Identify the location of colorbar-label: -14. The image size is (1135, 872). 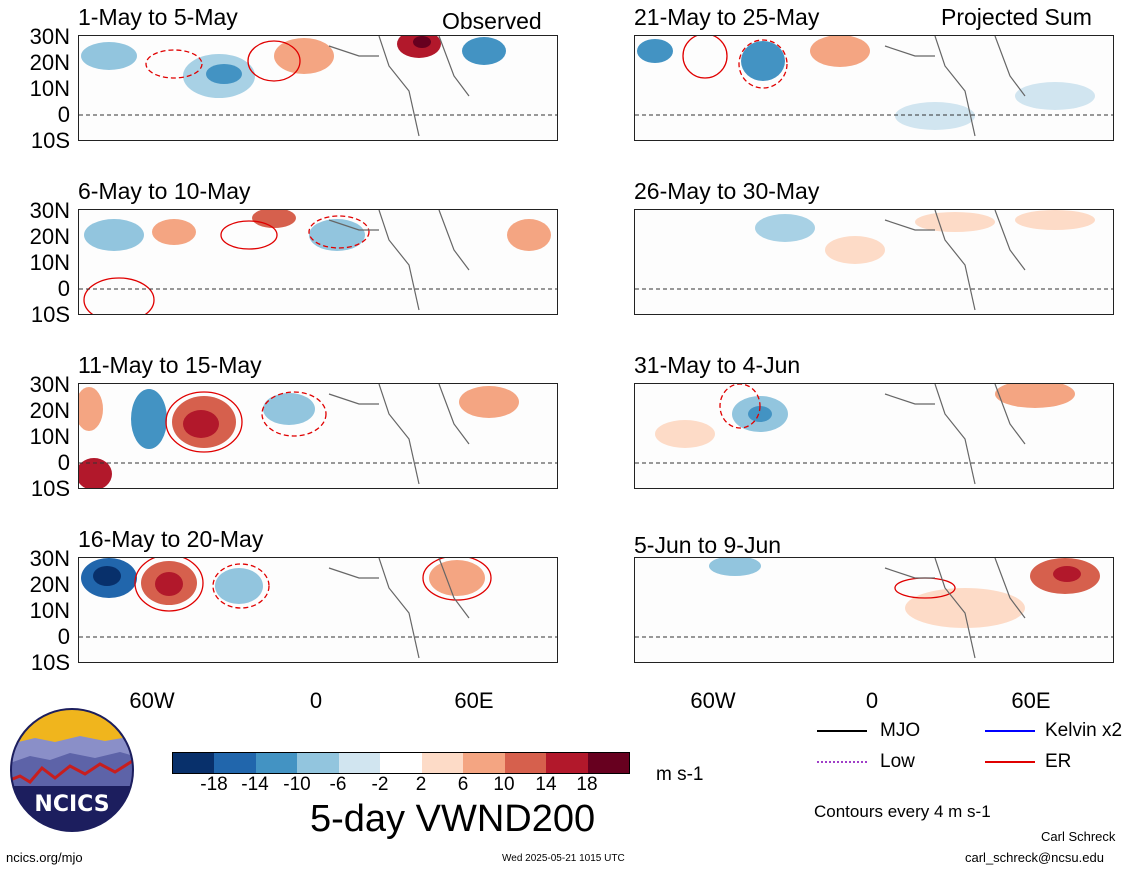
(255, 784).